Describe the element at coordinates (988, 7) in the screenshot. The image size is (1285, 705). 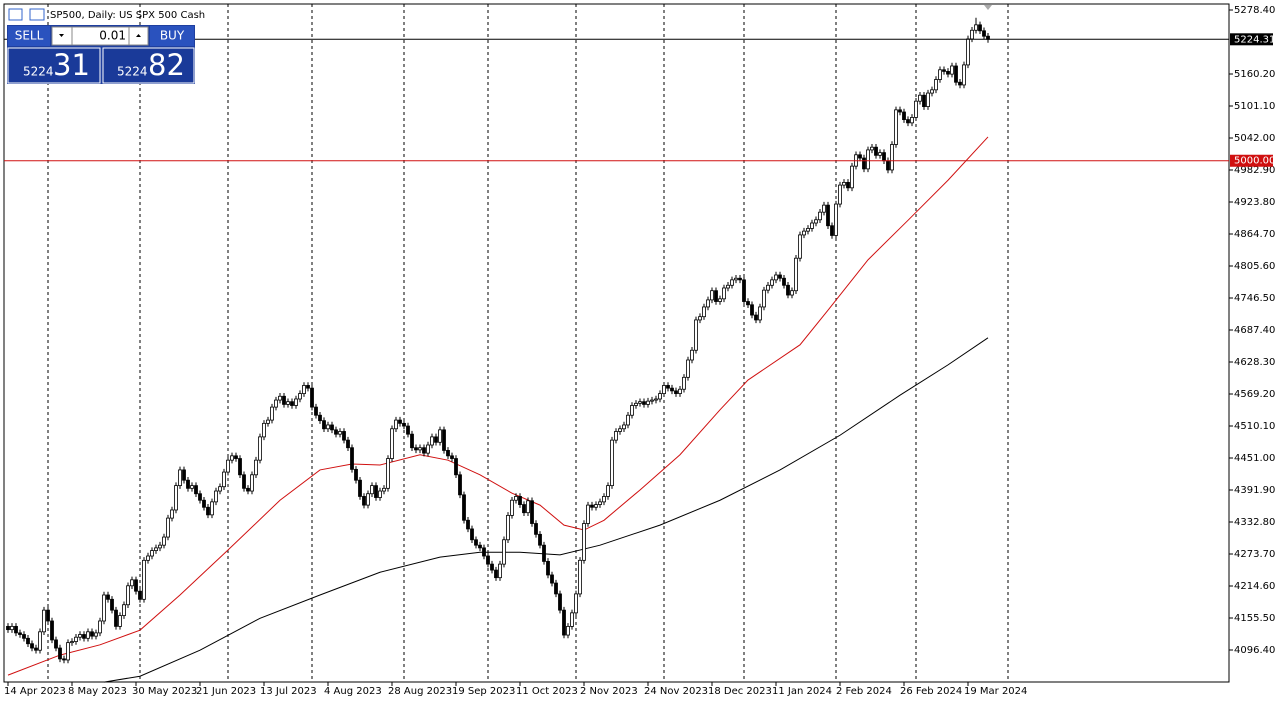
I see `shift-marker` at that location.